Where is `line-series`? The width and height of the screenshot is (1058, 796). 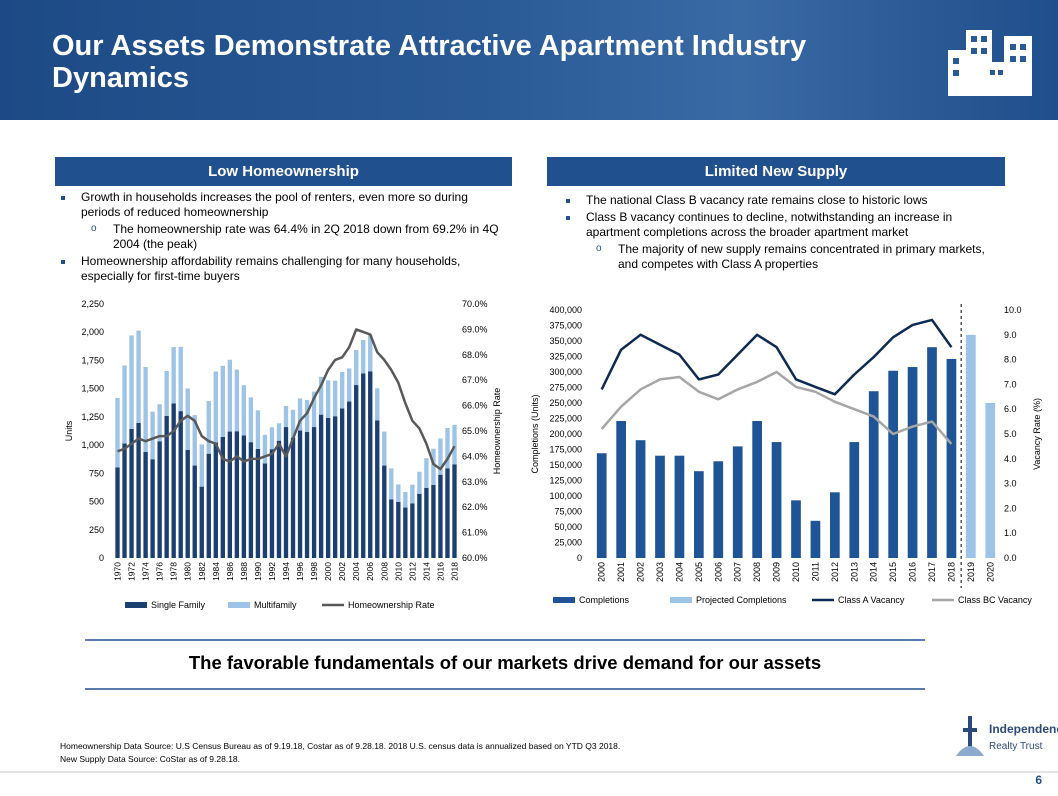
line-series is located at coordinates (286, 399).